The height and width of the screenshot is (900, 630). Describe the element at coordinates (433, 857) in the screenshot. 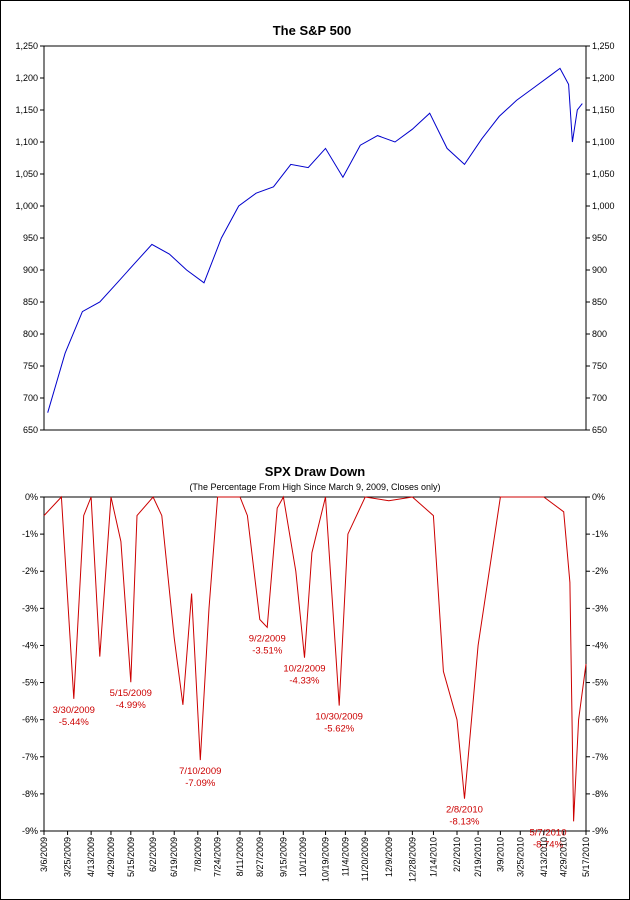

I see `chart2-xtick-label: 1/14/2010` at that location.